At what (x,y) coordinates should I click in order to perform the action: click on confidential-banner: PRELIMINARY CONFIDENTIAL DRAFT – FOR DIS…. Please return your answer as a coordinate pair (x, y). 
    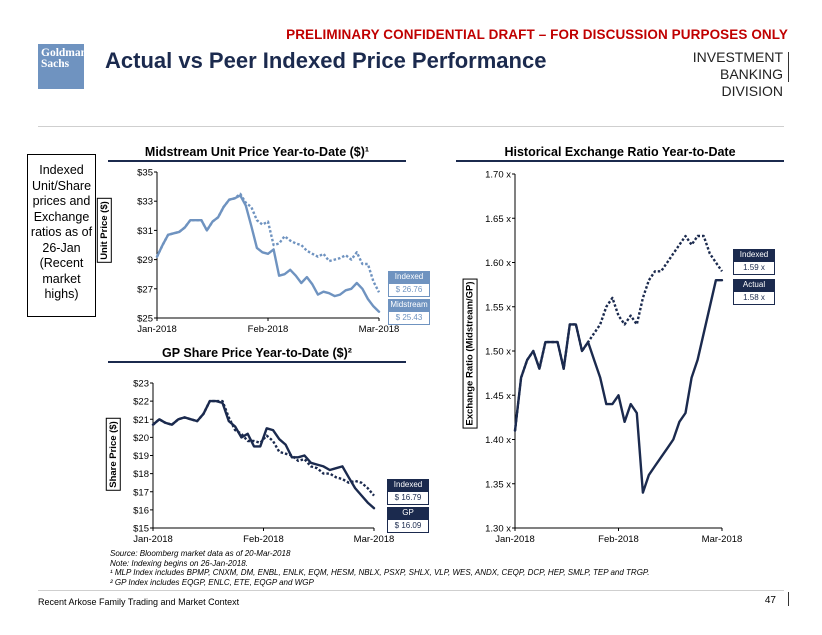
    Looking at the image, I should click on (537, 34).